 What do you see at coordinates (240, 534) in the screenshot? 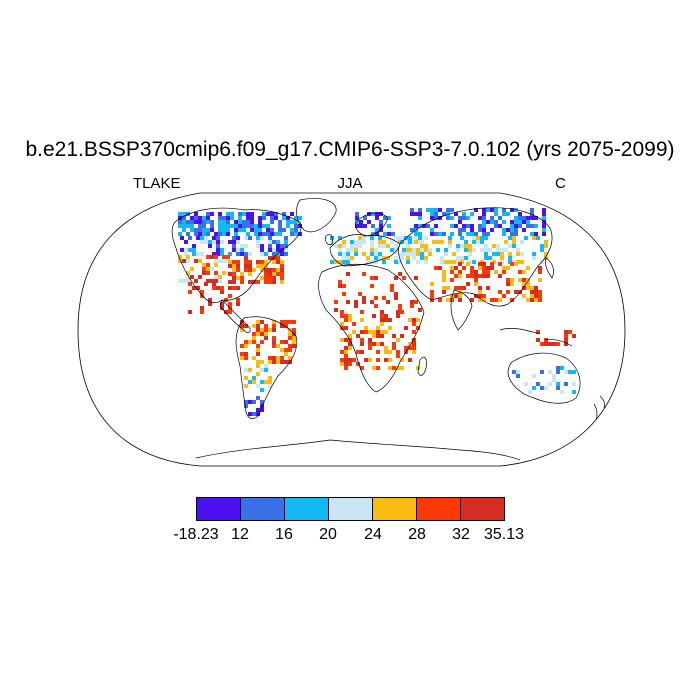
I see `colorbar-label-1: 12` at bounding box center [240, 534].